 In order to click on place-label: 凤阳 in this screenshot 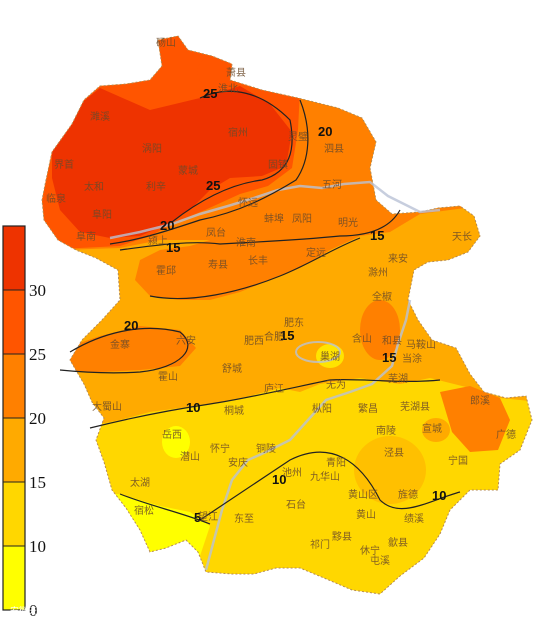, I will do `click(302, 219)`.